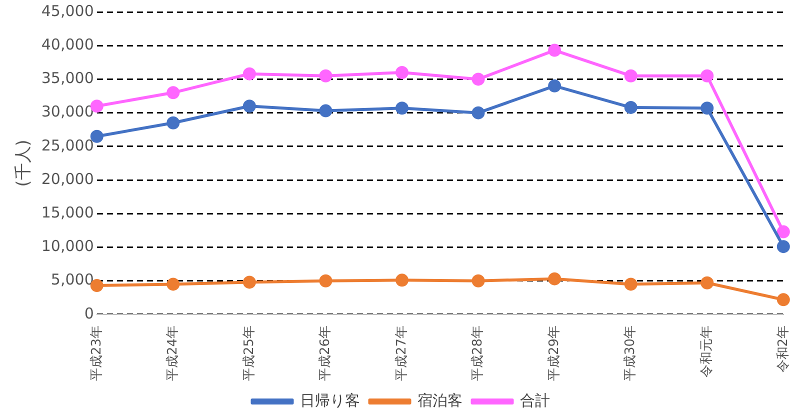 Image resolution: width=802 pixels, height=419 pixels. What do you see at coordinates (67, 44) in the screenshot?
I see `y-tick-label: 40,000` at bounding box center [67, 44].